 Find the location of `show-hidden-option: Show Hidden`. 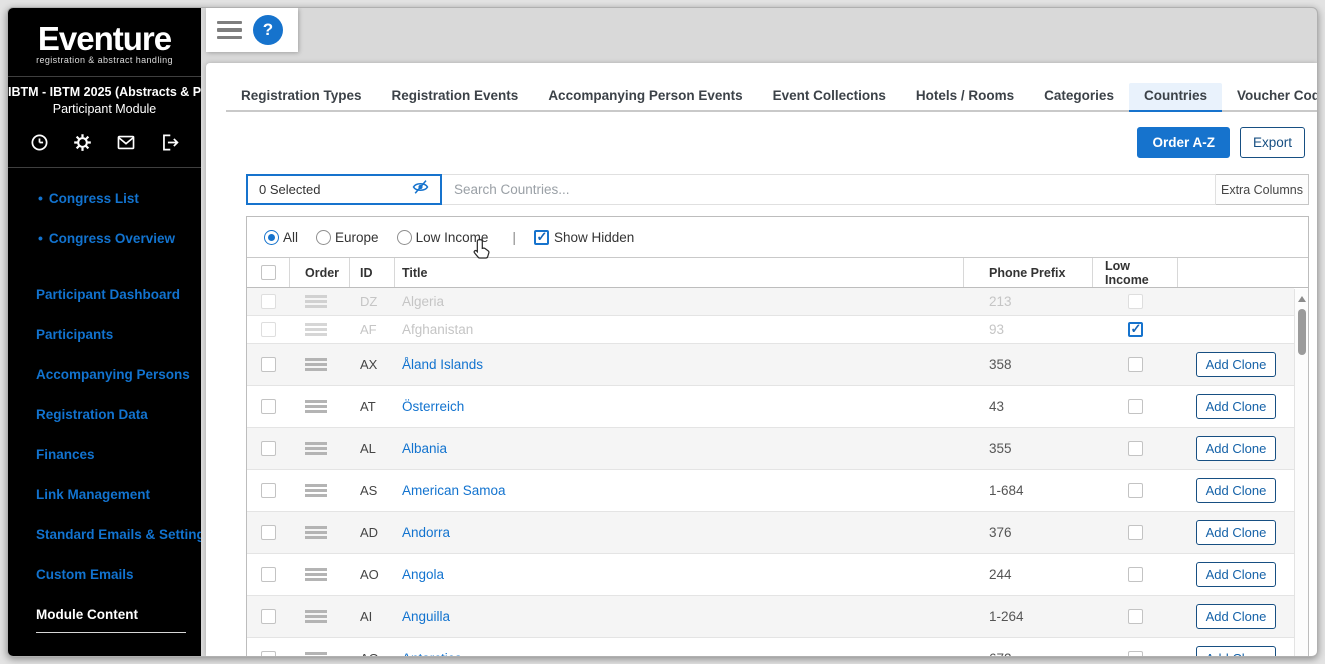

show-hidden-option: Show Hidden is located at coordinates (584, 237).